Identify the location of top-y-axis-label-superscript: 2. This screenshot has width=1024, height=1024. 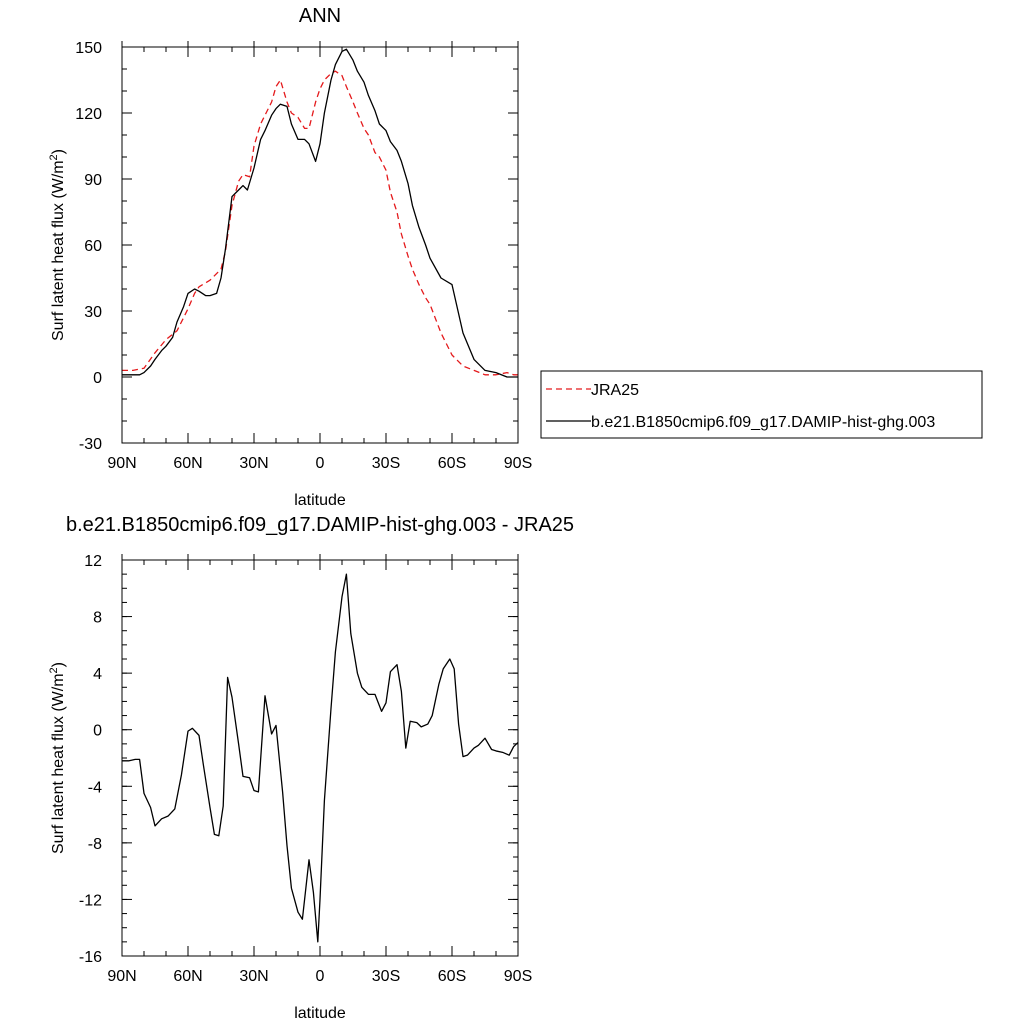
(54, 157).